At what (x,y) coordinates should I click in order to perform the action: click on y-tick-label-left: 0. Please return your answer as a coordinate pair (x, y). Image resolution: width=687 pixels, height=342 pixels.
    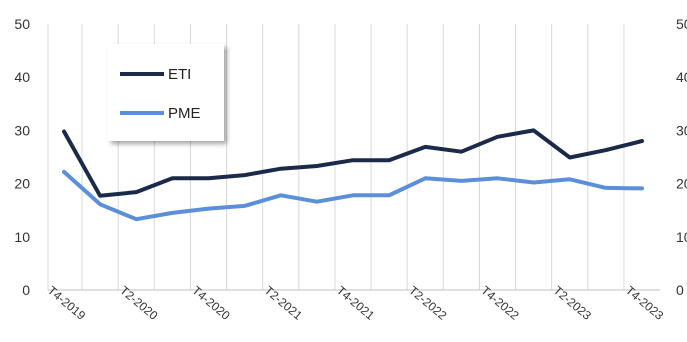
    Looking at the image, I should click on (26, 290).